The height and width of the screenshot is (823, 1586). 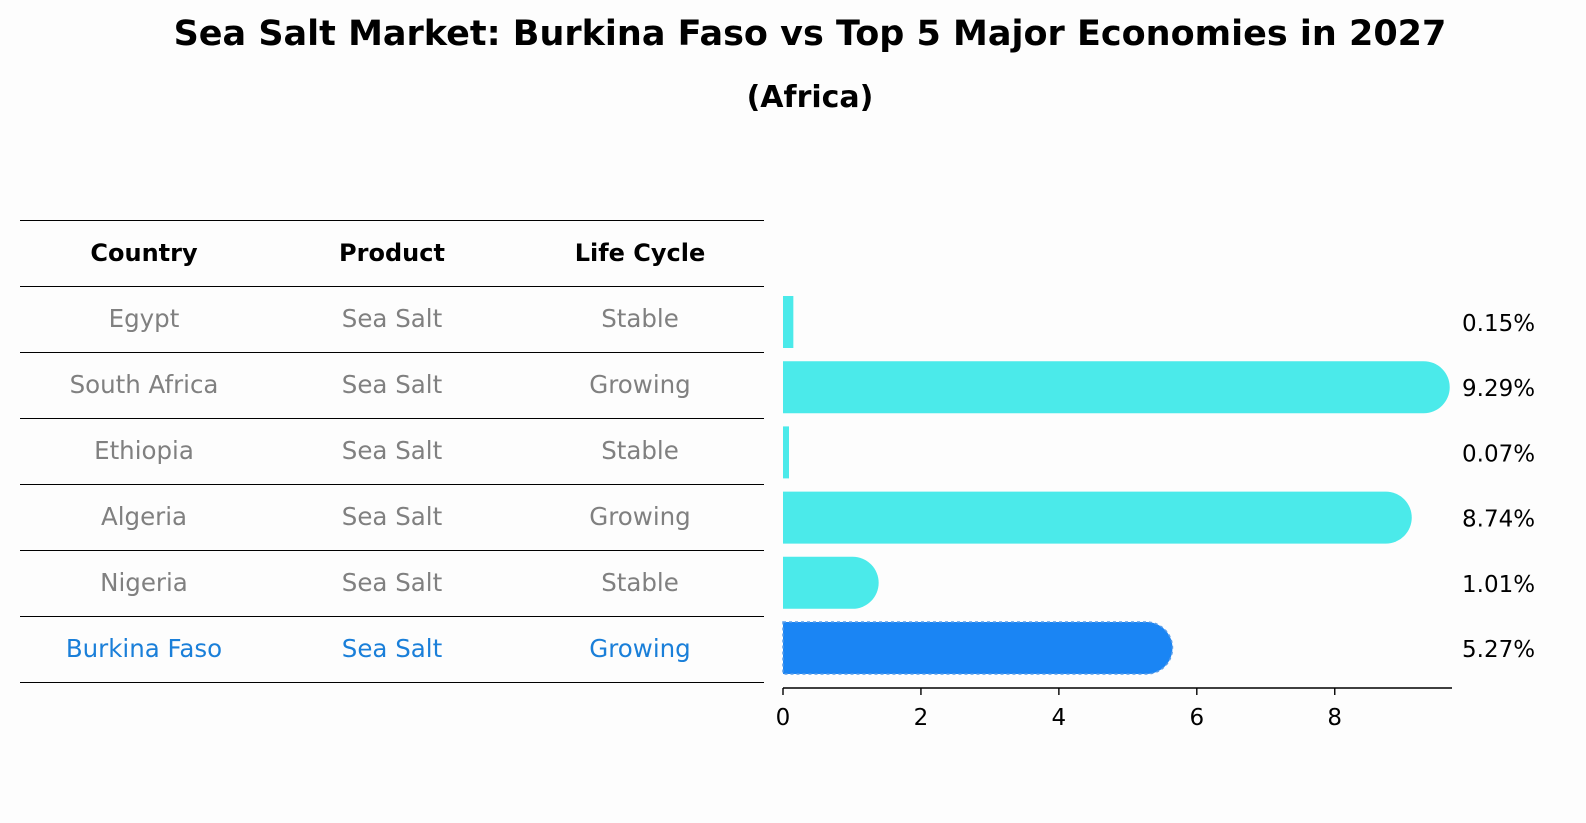 What do you see at coordinates (392, 253) in the screenshot?
I see `product-header: Product` at bounding box center [392, 253].